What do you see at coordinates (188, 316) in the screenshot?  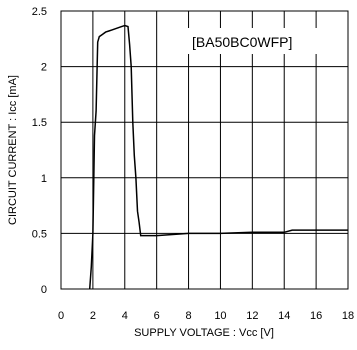 I see `x-tick-label: 8` at bounding box center [188, 316].